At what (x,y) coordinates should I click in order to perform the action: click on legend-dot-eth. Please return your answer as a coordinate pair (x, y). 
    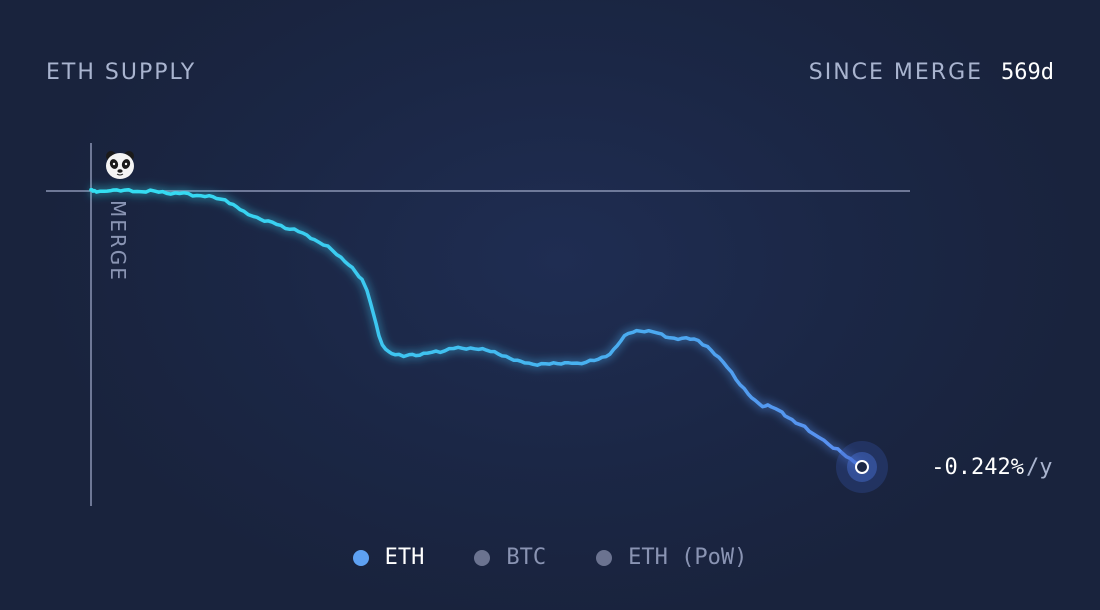
    Looking at the image, I should click on (360, 557).